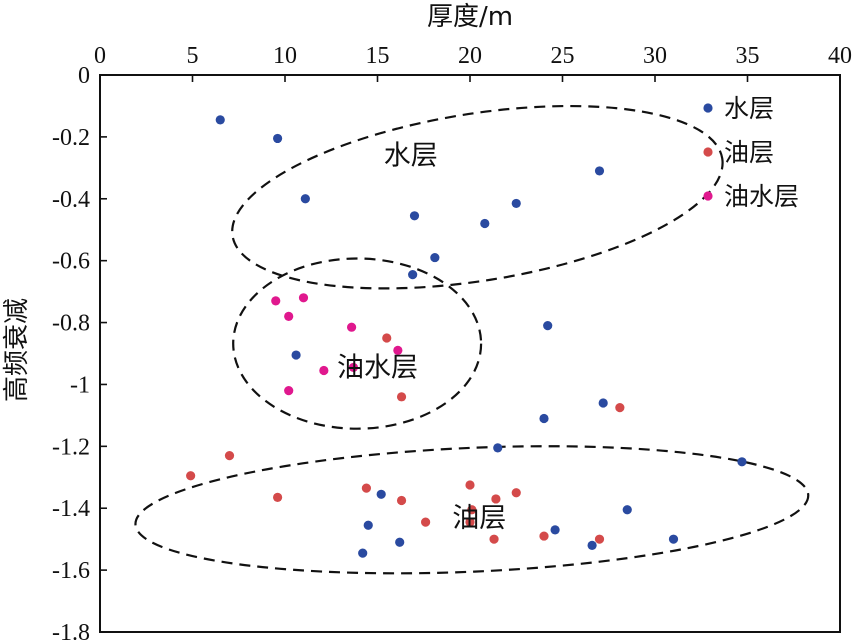  I want to click on x-tick-label: 15, so click(378, 56).